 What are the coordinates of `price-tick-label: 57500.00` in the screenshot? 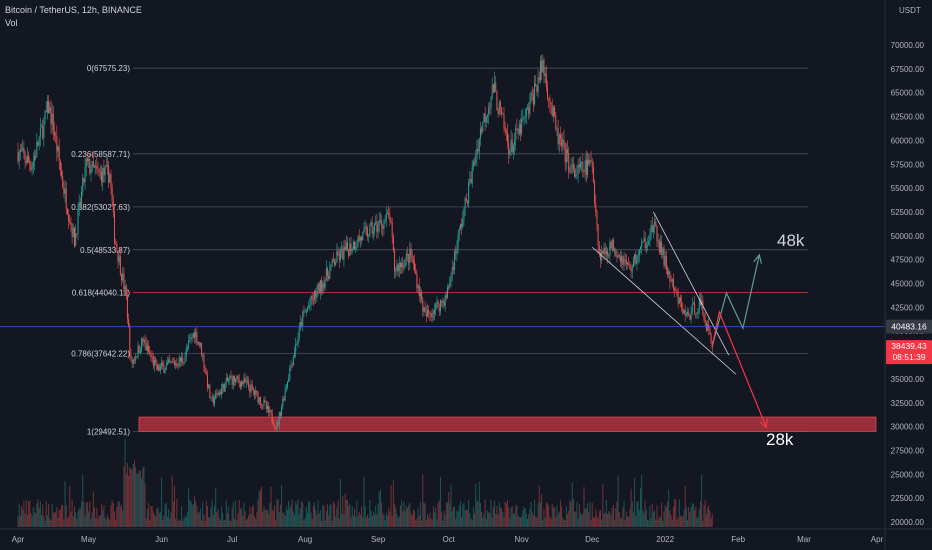 It's located at (908, 164).